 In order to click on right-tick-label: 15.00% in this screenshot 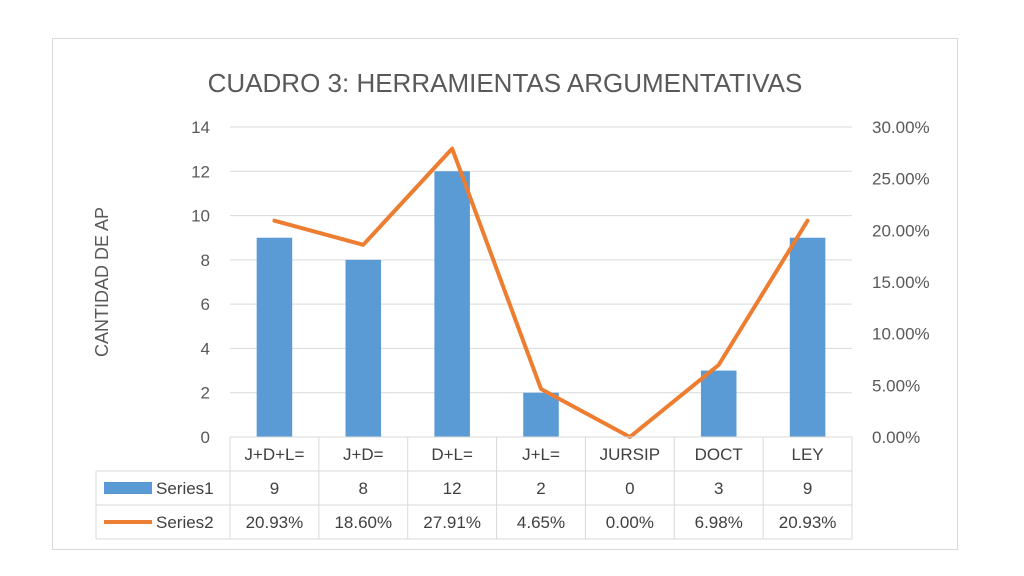, I will do `click(901, 282)`.